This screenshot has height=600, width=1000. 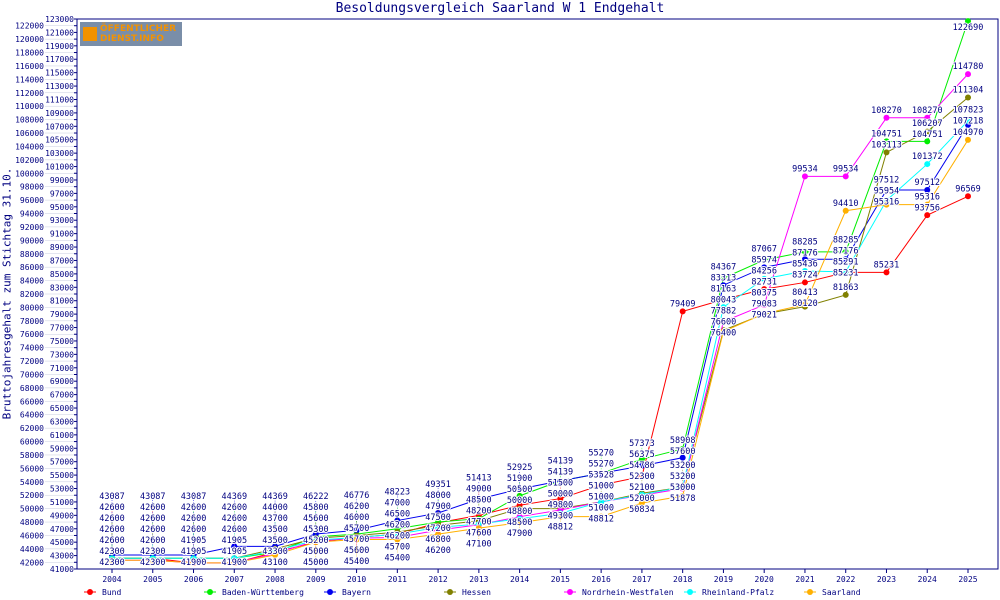 What do you see at coordinates (62, 395) in the screenshot?
I see `y-tick-label: 67000` at bounding box center [62, 395].